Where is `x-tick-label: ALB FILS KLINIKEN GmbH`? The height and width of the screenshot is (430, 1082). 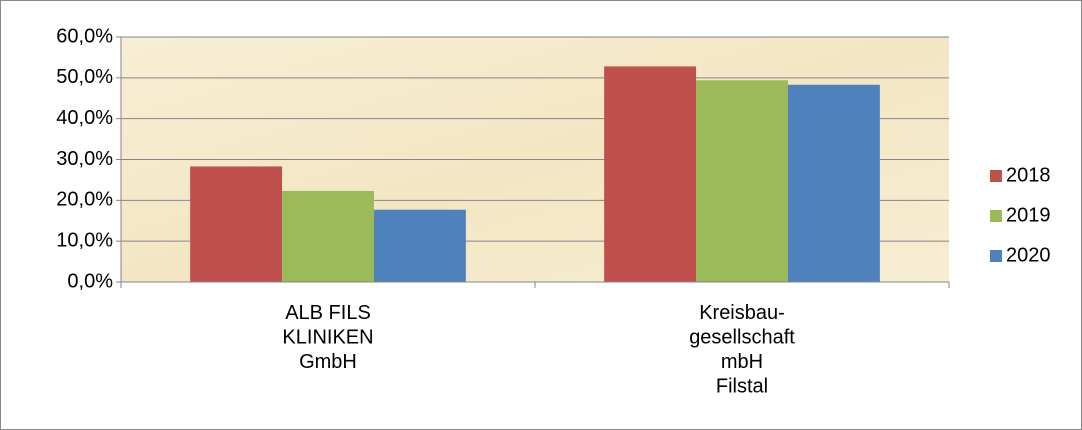
x-tick-label: ALB FILS KLINIKEN GmbH is located at coordinates (327, 337).